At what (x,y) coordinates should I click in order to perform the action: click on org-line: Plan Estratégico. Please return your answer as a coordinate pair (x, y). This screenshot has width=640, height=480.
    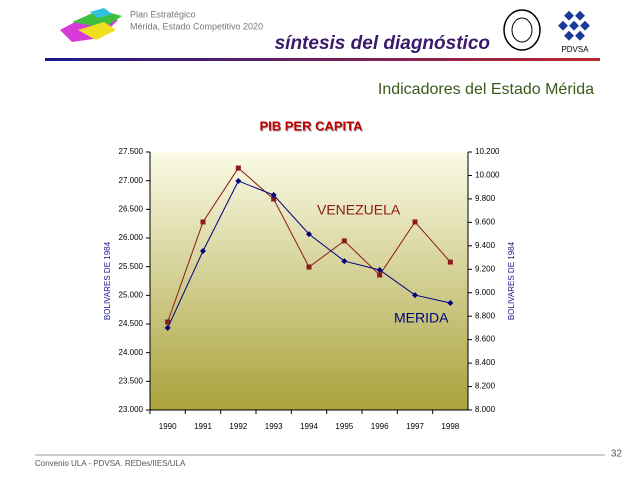
    Looking at the image, I should click on (163, 14).